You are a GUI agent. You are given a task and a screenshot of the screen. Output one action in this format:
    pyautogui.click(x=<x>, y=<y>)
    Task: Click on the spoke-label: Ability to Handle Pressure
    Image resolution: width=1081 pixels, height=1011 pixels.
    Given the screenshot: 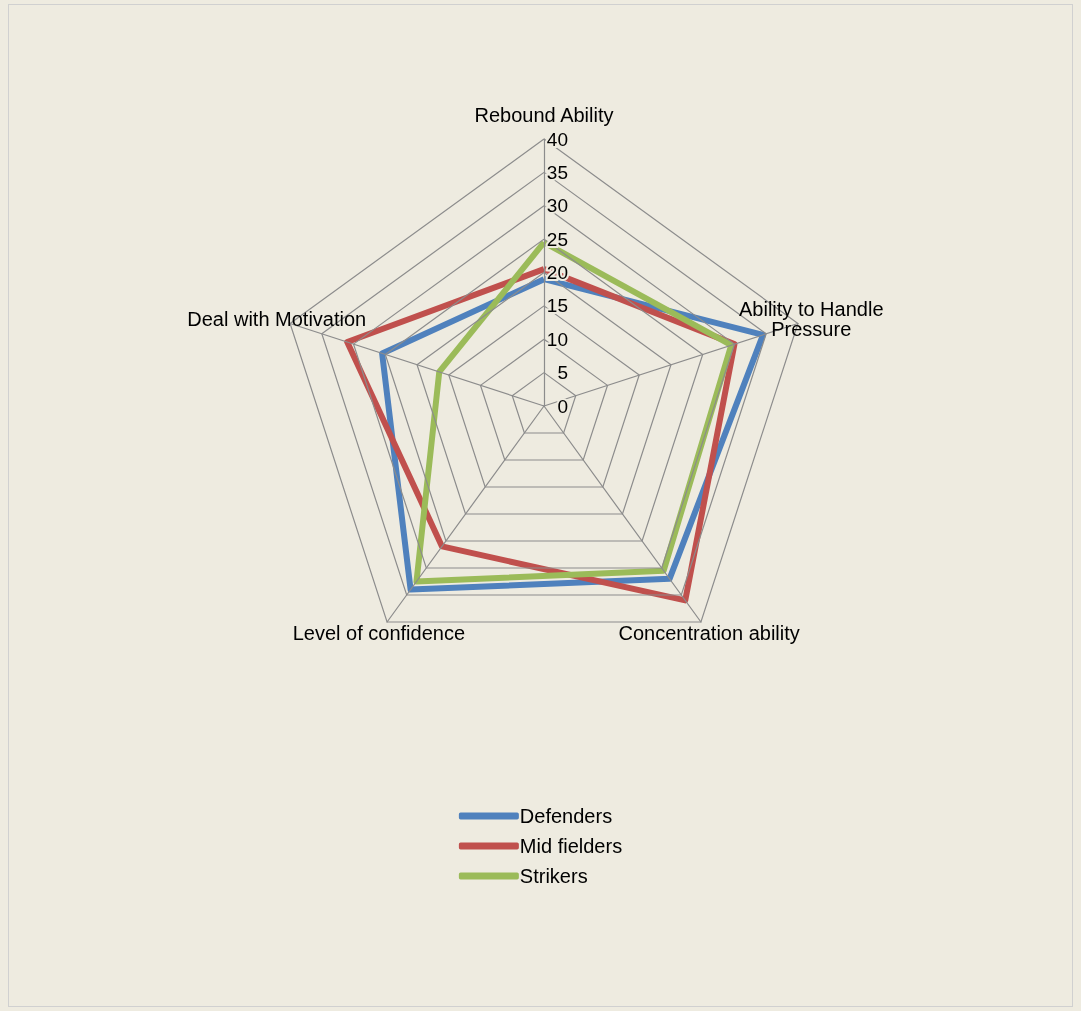 What is the action you would take?
    pyautogui.click(x=811, y=319)
    